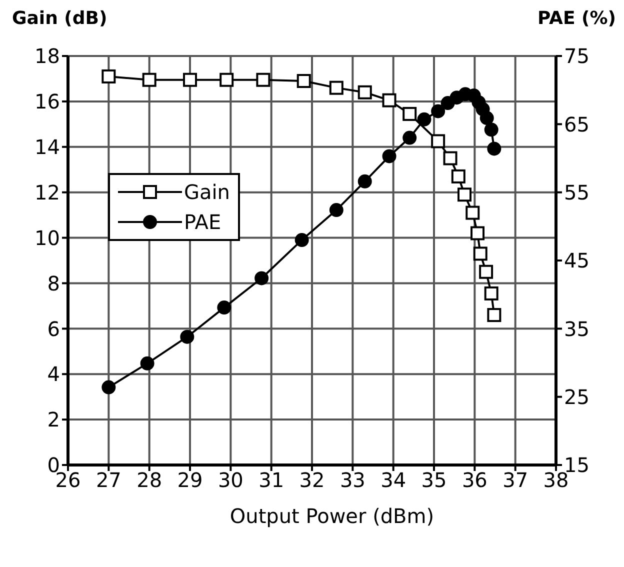  I want to click on legend-label: PAE, so click(203, 222).